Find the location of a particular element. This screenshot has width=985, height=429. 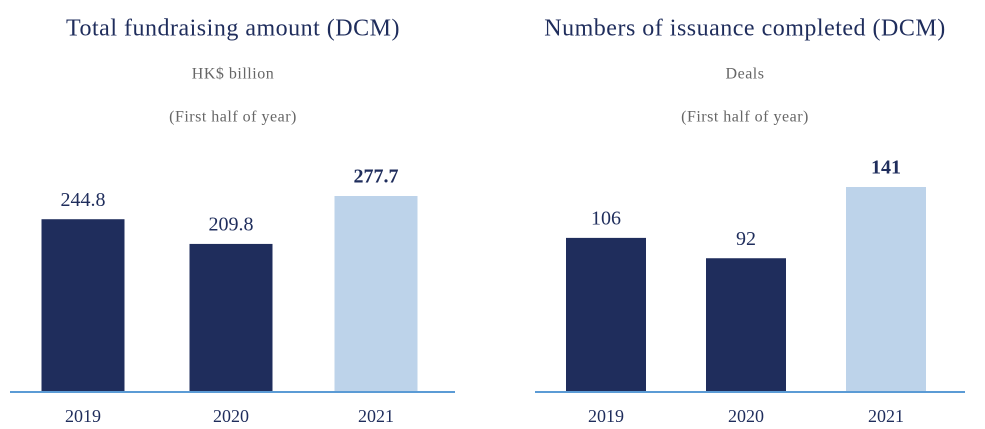

value-label: 244.8 is located at coordinates (83, 200).